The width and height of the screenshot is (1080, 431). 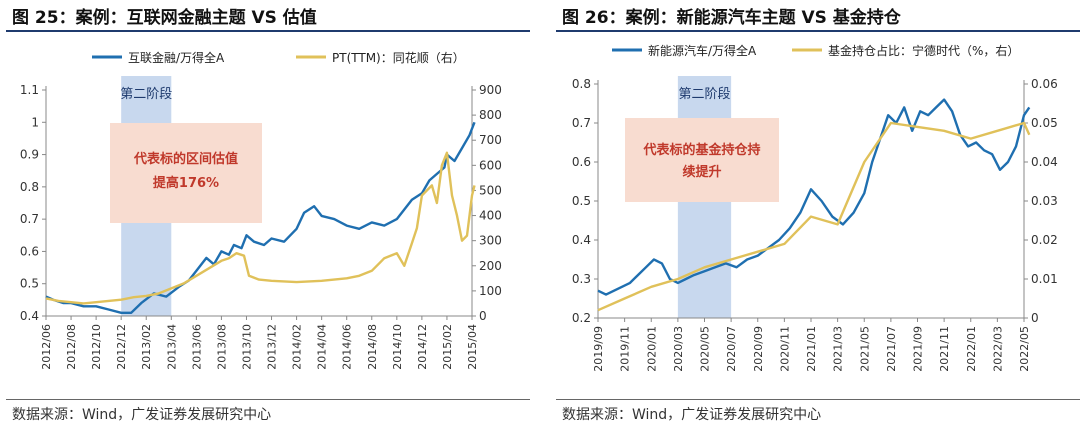 What do you see at coordinates (121, 347) in the screenshot?
I see `x-tick-label: 2012/12` at bounding box center [121, 347].